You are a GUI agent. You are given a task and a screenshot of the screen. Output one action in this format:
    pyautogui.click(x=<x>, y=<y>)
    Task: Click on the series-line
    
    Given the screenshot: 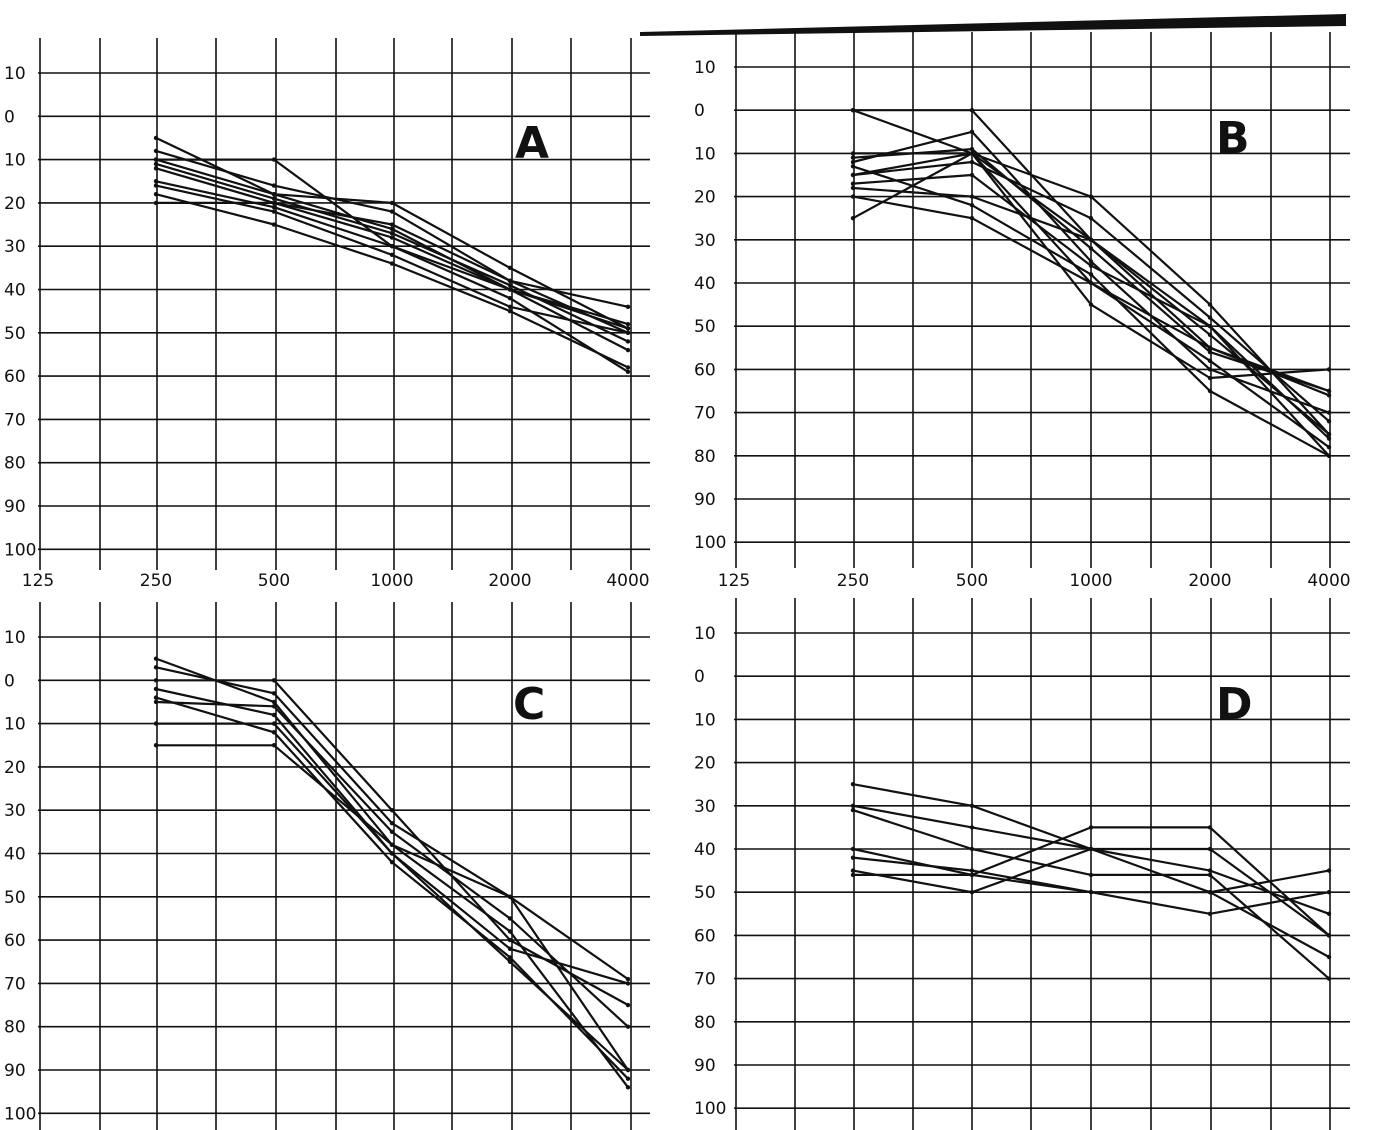 What is the action you would take?
    pyautogui.click(x=392, y=916)
    